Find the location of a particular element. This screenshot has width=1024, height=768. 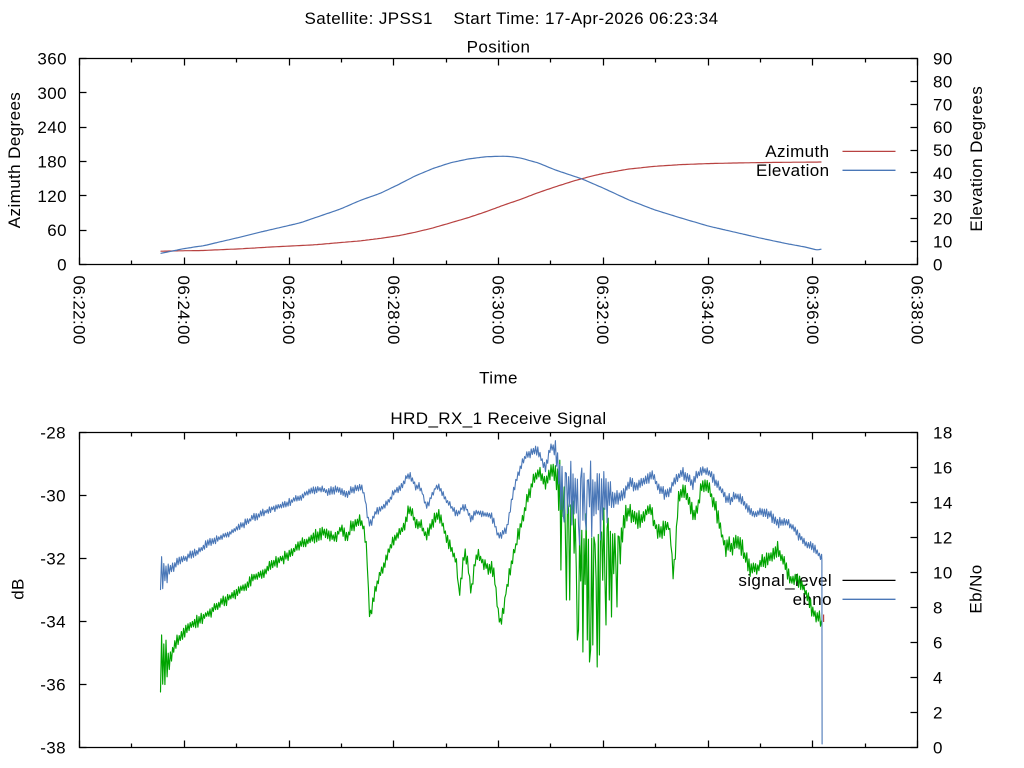

svg-text: 90 is located at coordinates (943, 59).